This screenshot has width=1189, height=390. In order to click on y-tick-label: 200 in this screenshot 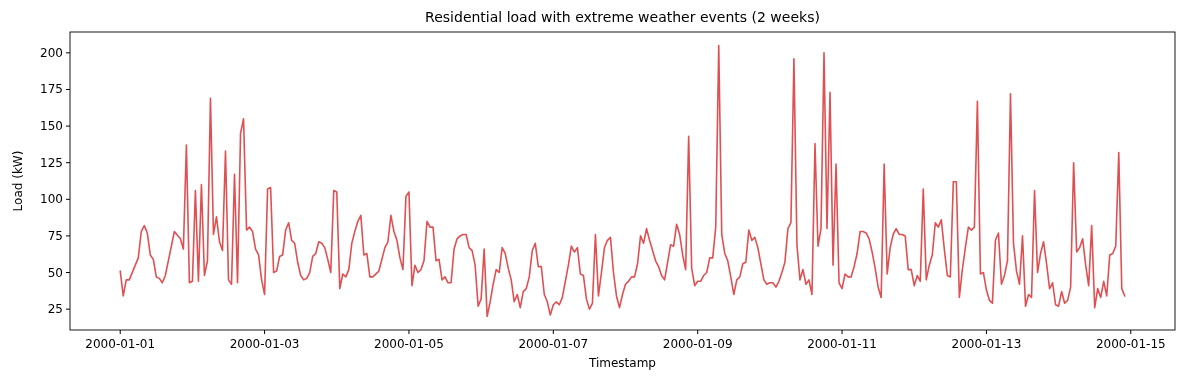, I will do `click(51, 52)`.